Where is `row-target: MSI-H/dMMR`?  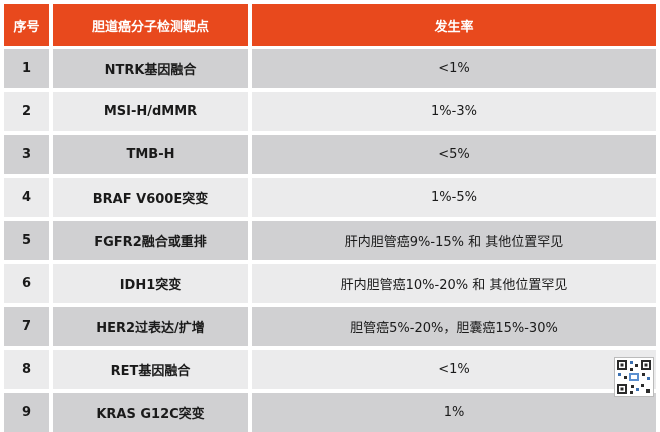 row-target: MSI-H/dMMR is located at coordinates (150, 111).